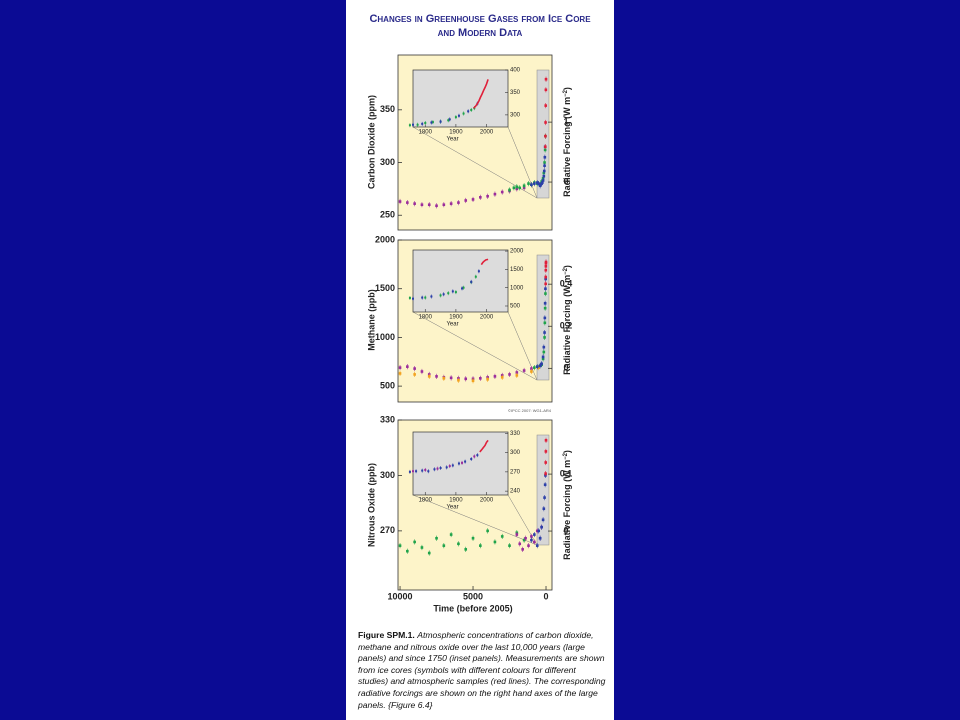  I want to click on y-tick-label: 500, so click(387, 385).